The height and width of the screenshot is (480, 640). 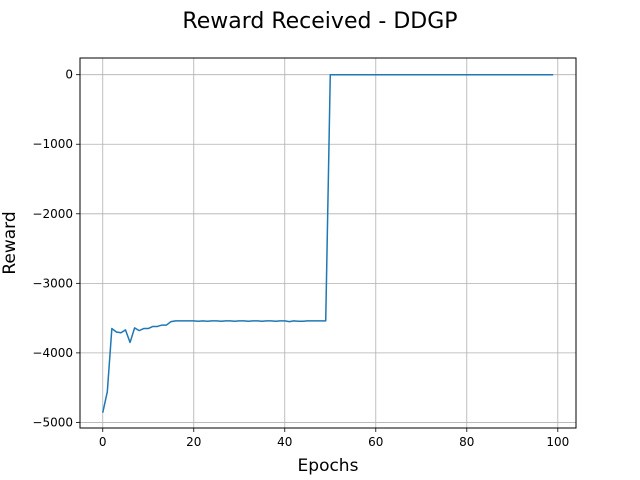 What do you see at coordinates (10, 242) in the screenshot?
I see `y-axis-label: Reward` at bounding box center [10, 242].